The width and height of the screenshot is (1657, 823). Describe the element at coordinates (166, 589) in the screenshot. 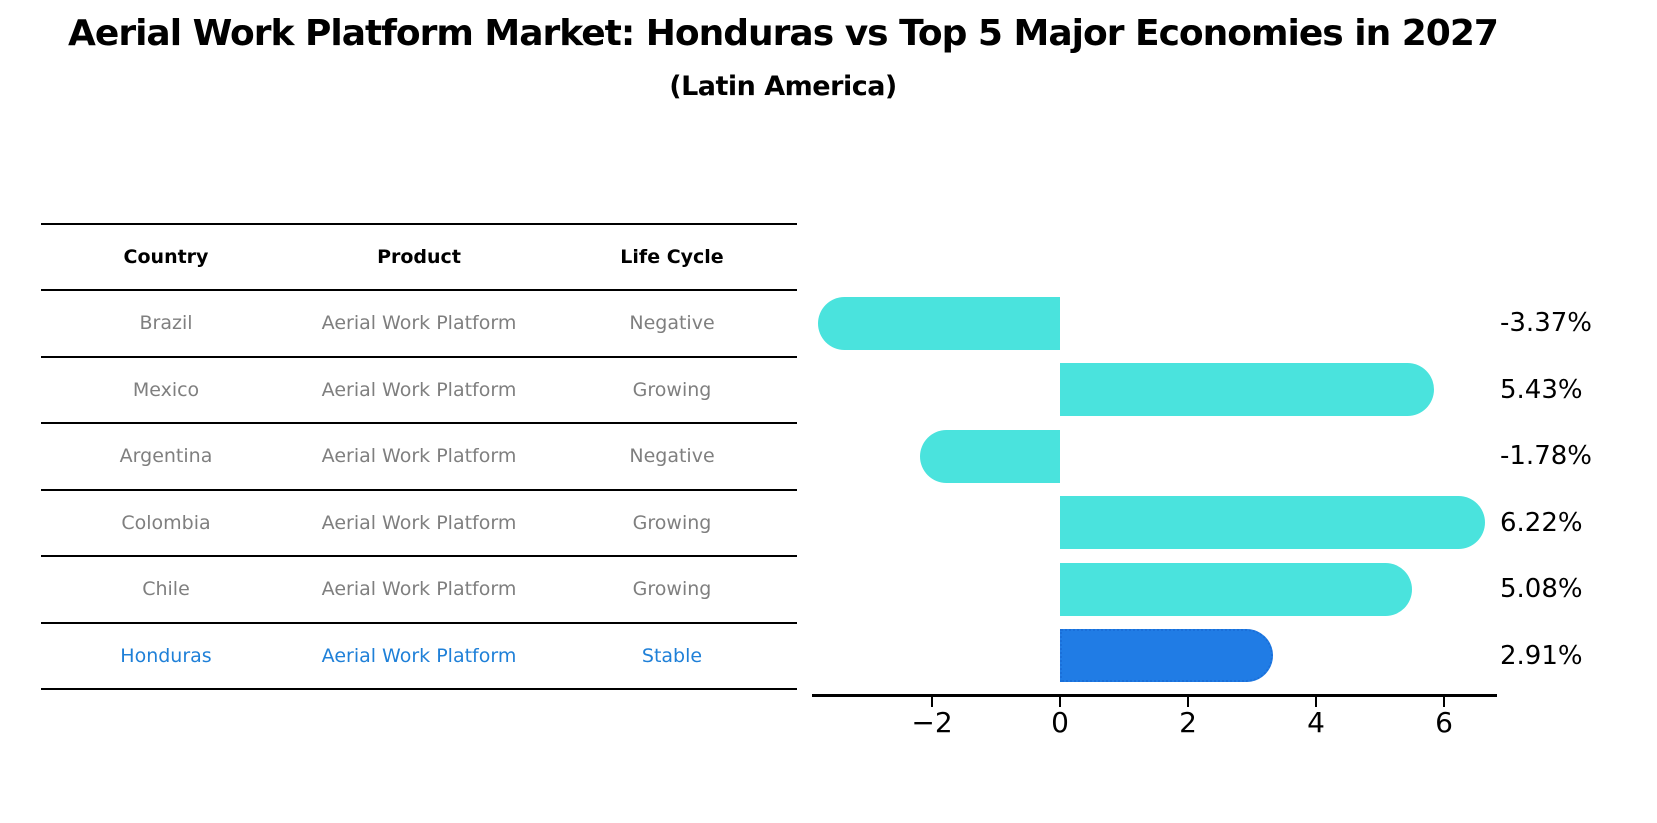

I see `cell-country-chile: Chile` at that location.